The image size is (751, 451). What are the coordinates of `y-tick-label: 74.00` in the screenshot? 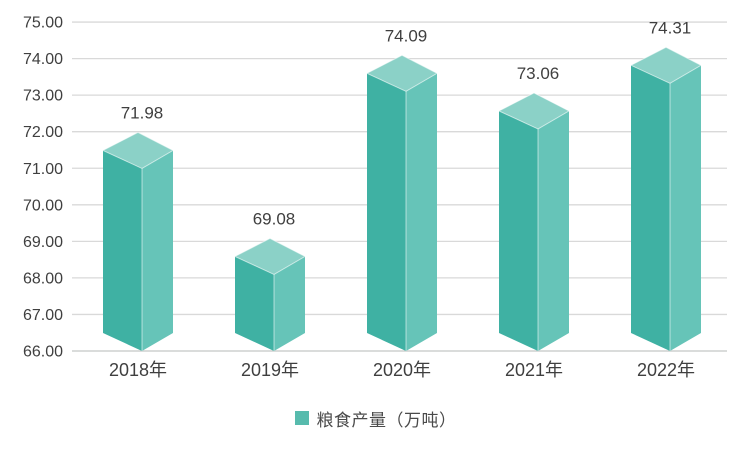 It's located at (43, 59).